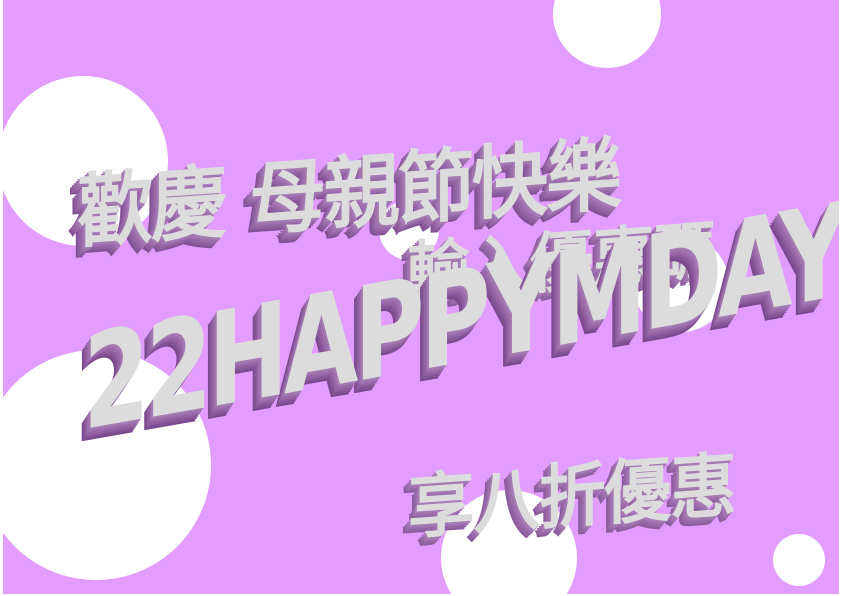 This screenshot has width=842, height=596. Describe the element at coordinates (107, 465) in the screenshot. I see `decorative-circle-bottom-left` at that location.